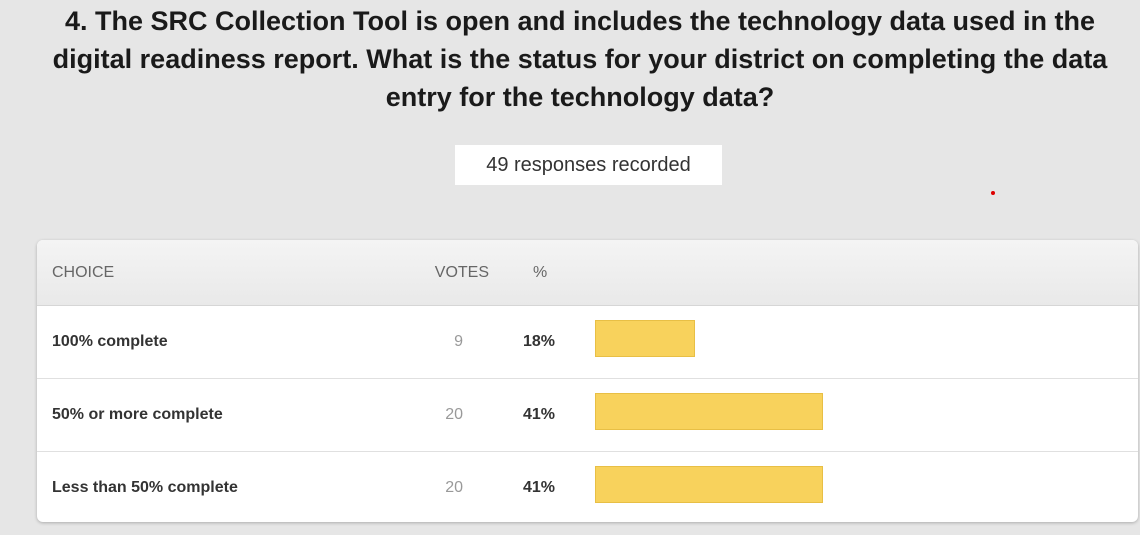 The height and width of the screenshot is (535, 1140). What do you see at coordinates (461, 272) in the screenshot?
I see `header-cell: VOTES` at bounding box center [461, 272].